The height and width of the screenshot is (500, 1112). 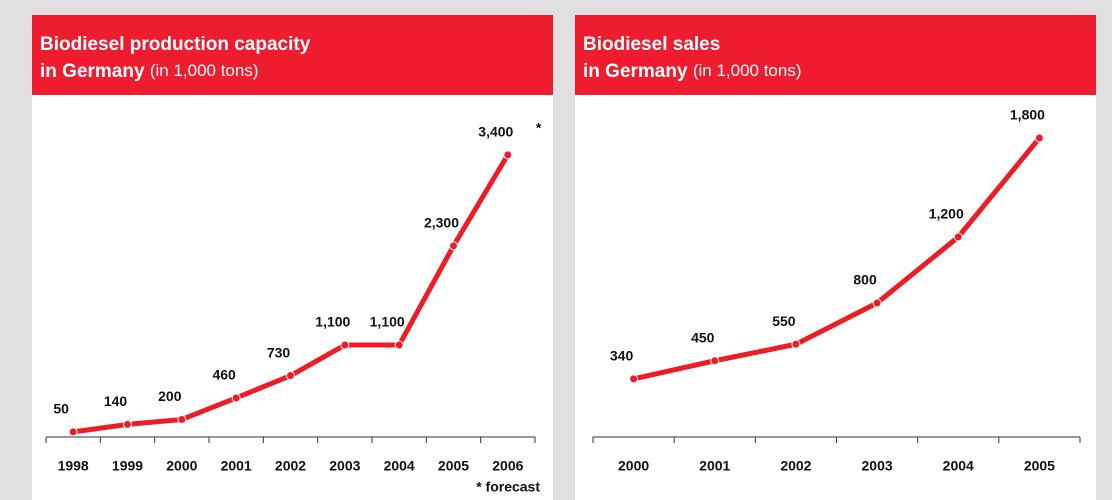 What do you see at coordinates (1027, 115) in the screenshot?
I see `data-label: 1,800` at bounding box center [1027, 115].